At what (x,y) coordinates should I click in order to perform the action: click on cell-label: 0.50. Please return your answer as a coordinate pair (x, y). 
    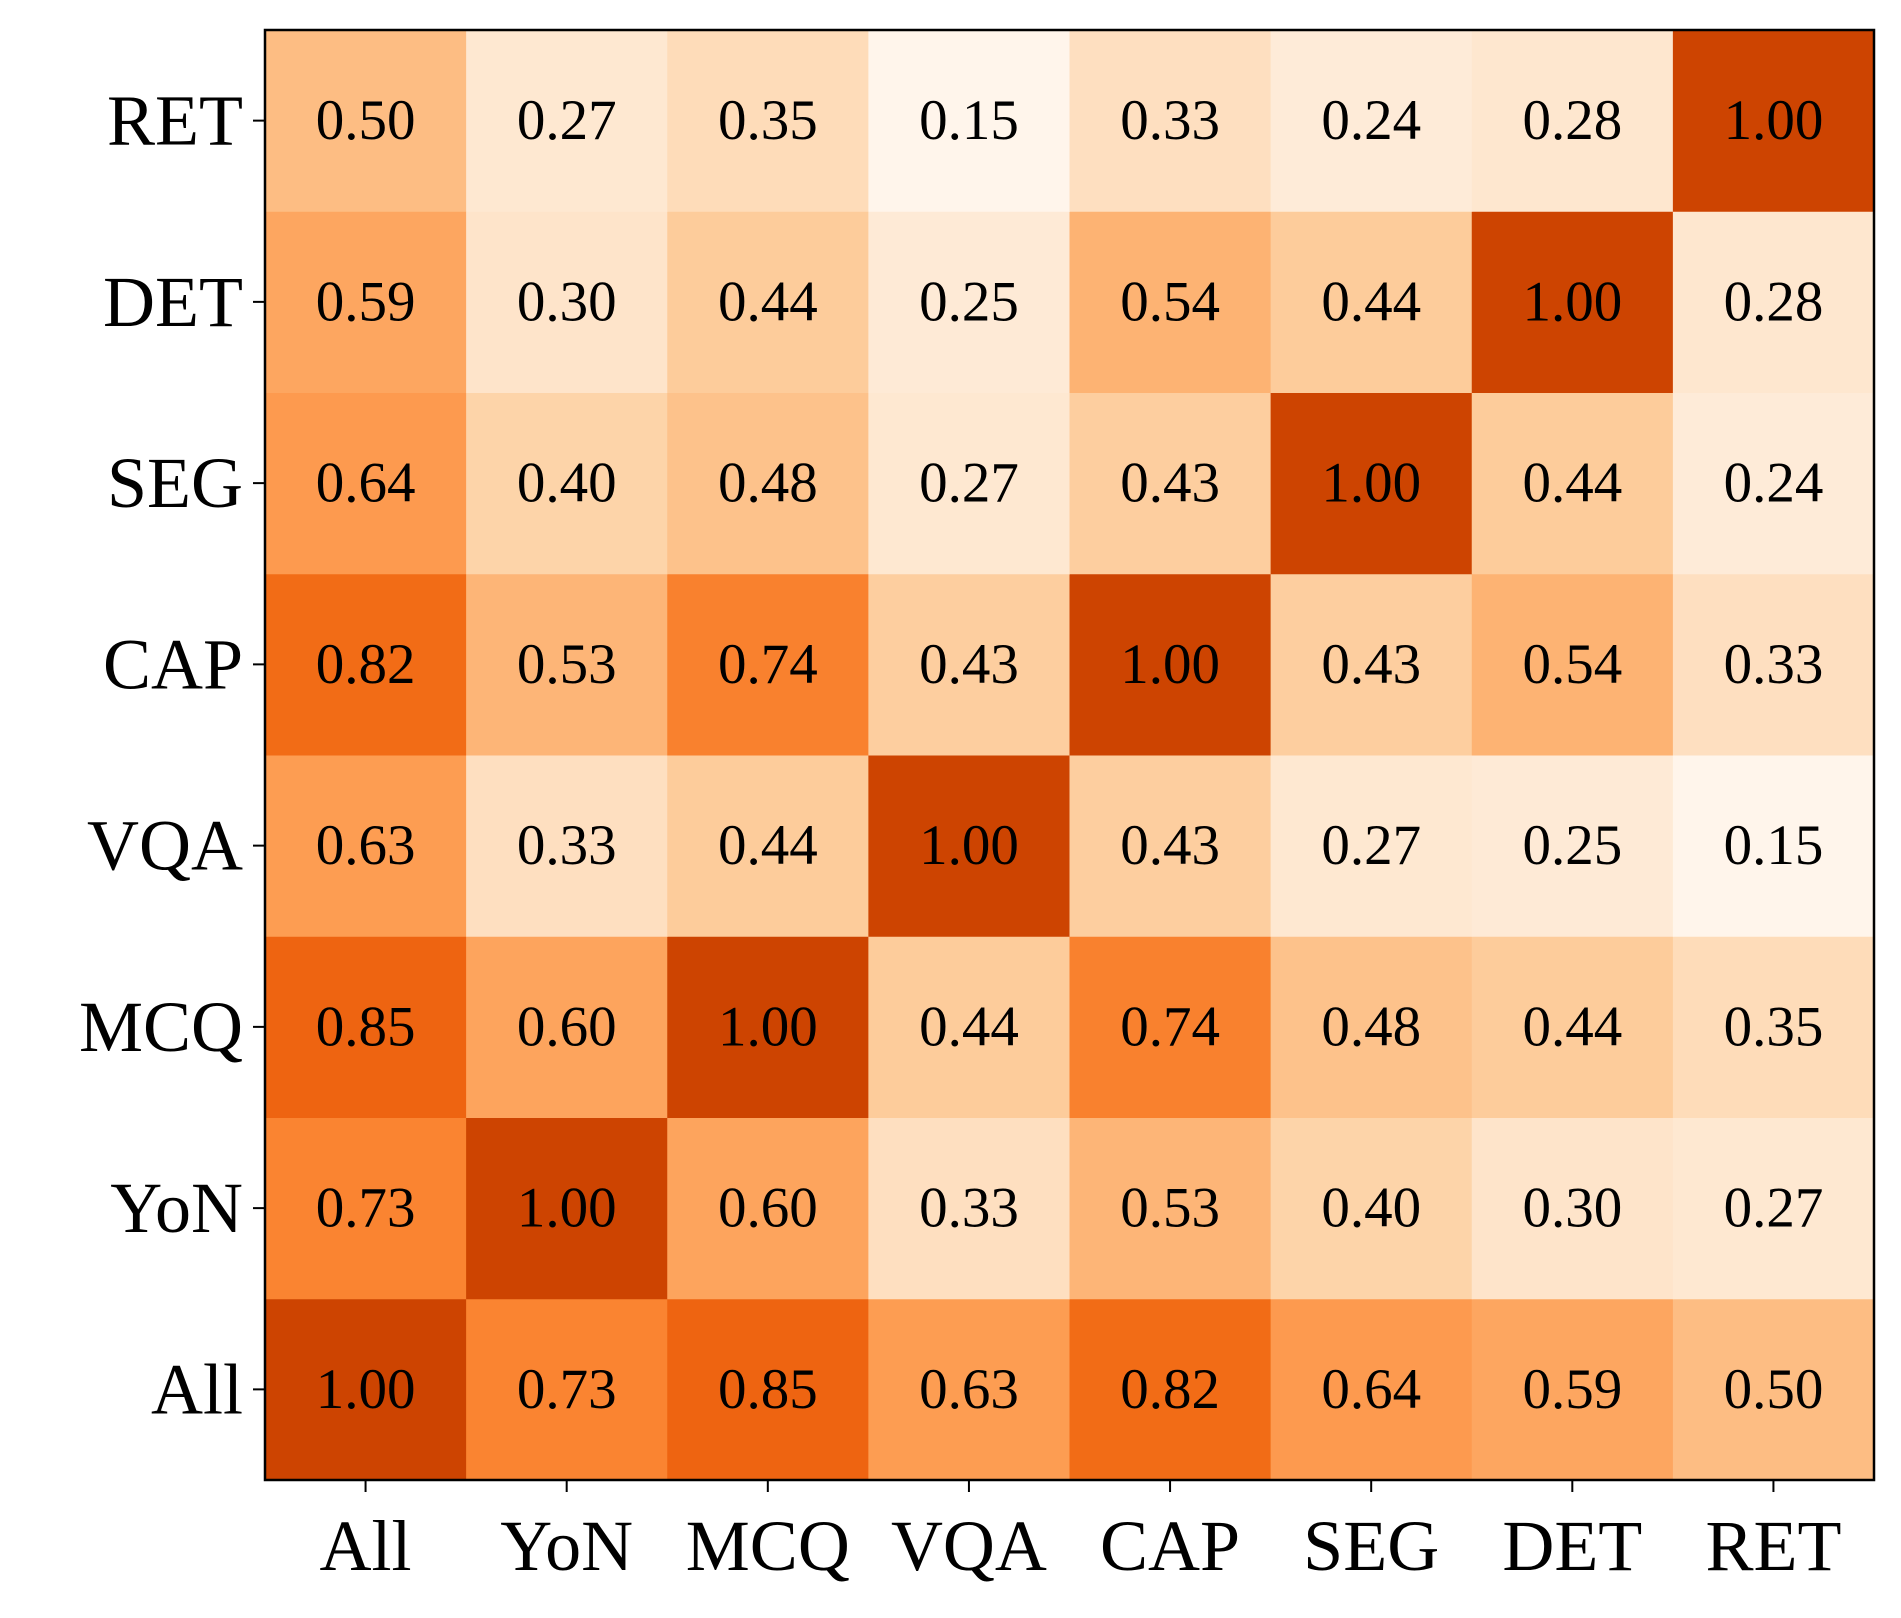
    Looking at the image, I should click on (1774, 1389).